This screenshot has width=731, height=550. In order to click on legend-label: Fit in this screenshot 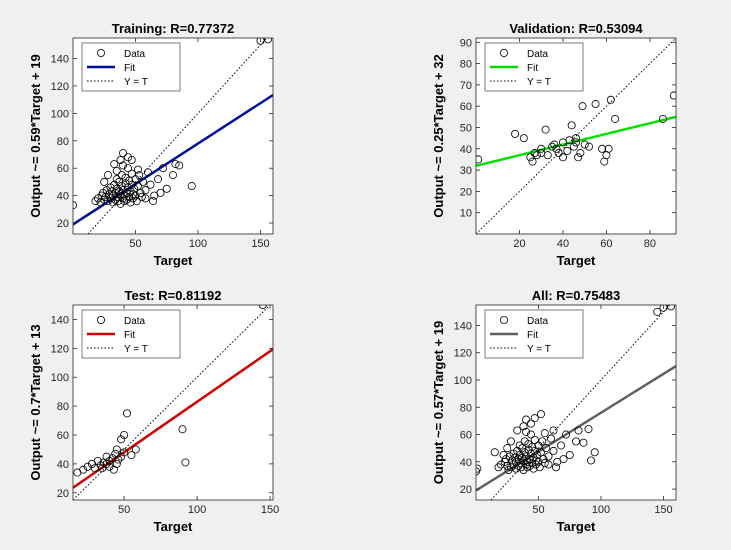, I will do `click(532, 335)`.